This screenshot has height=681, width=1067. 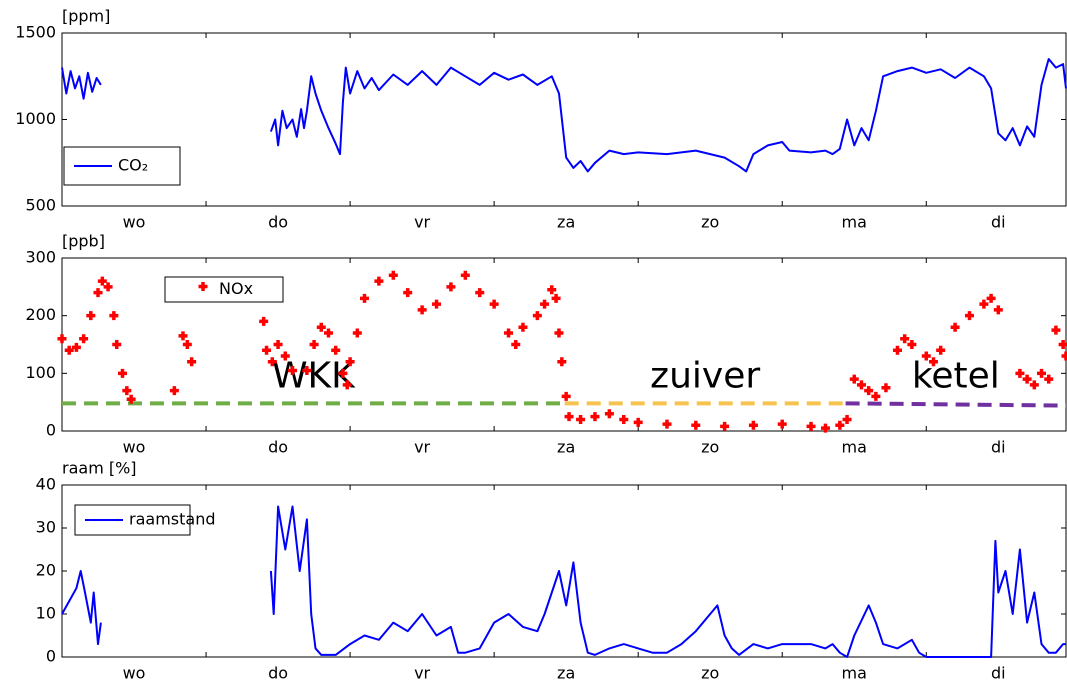 What do you see at coordinates (83, 241) in the screenshot?
I see `y-axis-label: [ppb]` at bounding box center [83, 241].